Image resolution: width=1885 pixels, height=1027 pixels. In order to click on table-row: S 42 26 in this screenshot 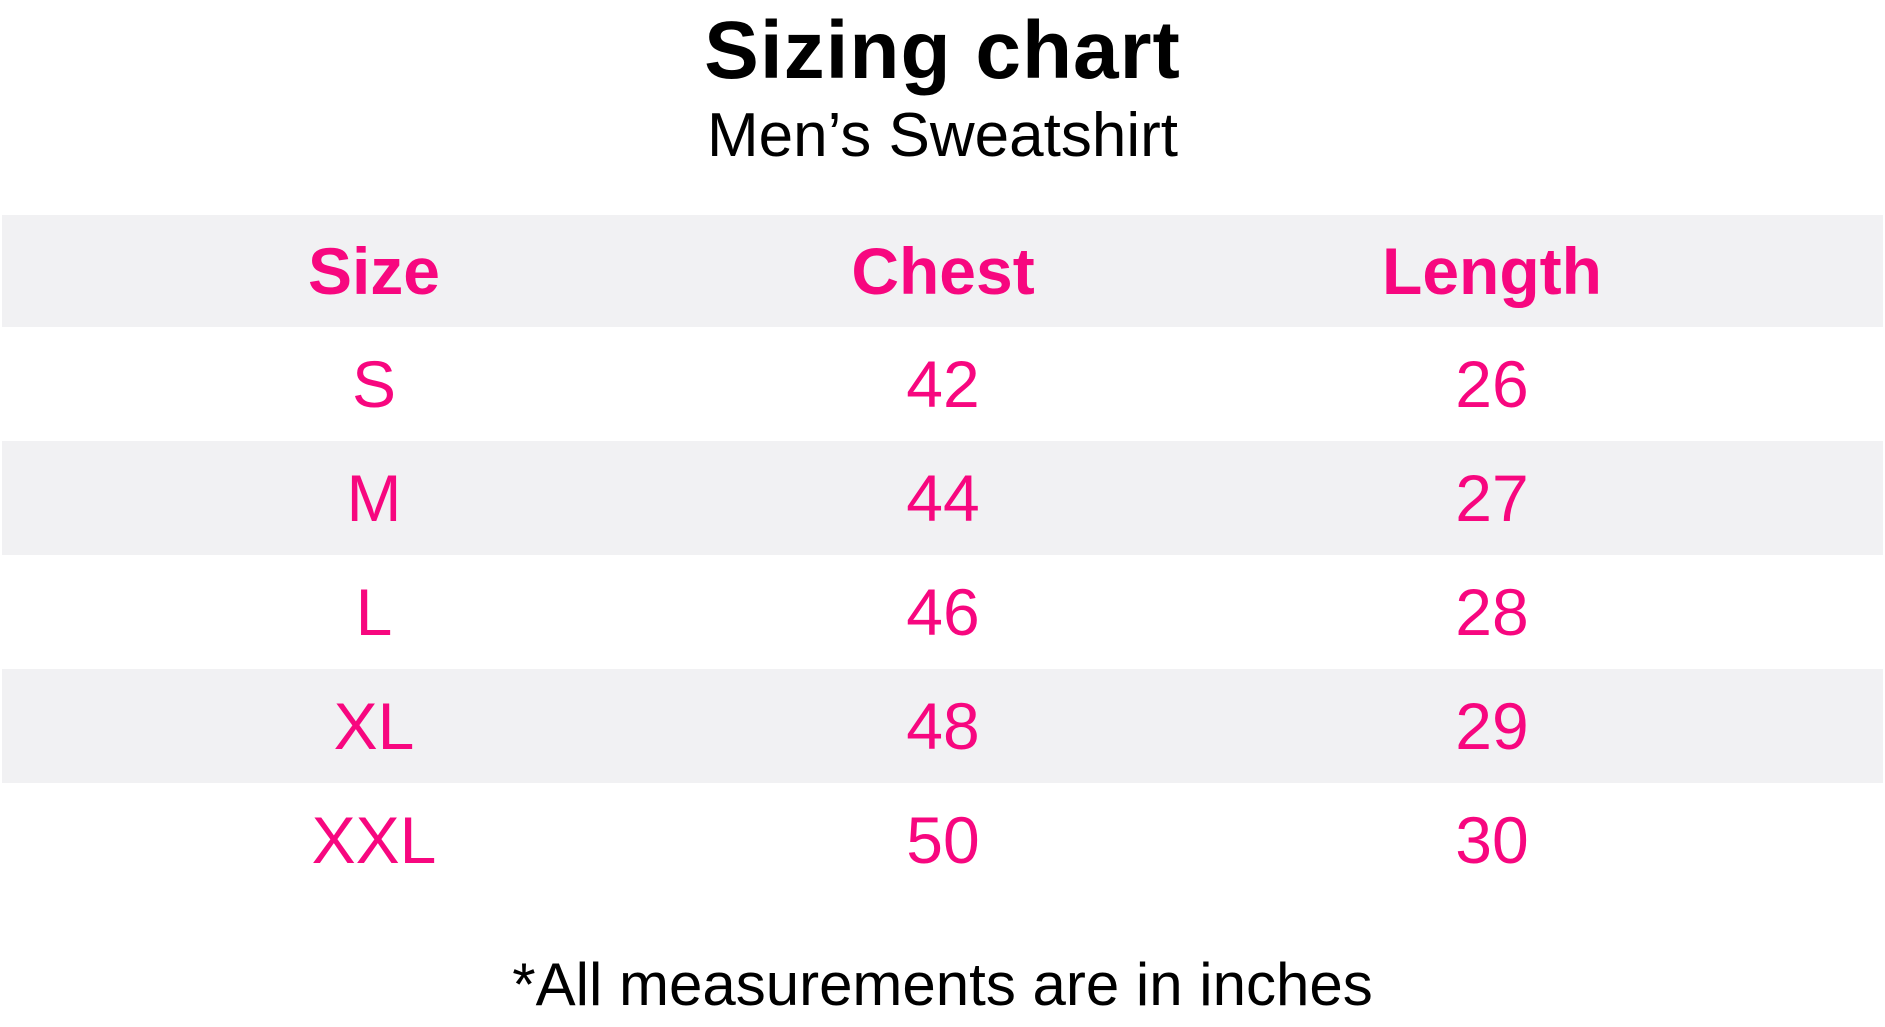, I will do `click(942, 384)`.